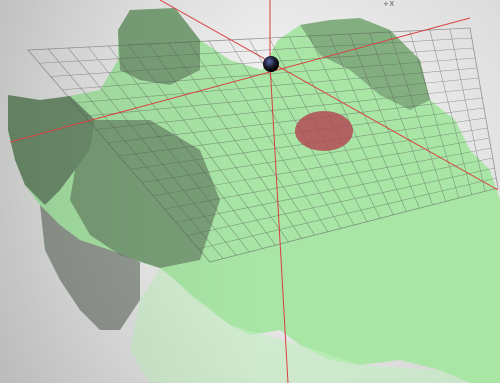  I want to click on axis-label: +X, so click(389, 4).